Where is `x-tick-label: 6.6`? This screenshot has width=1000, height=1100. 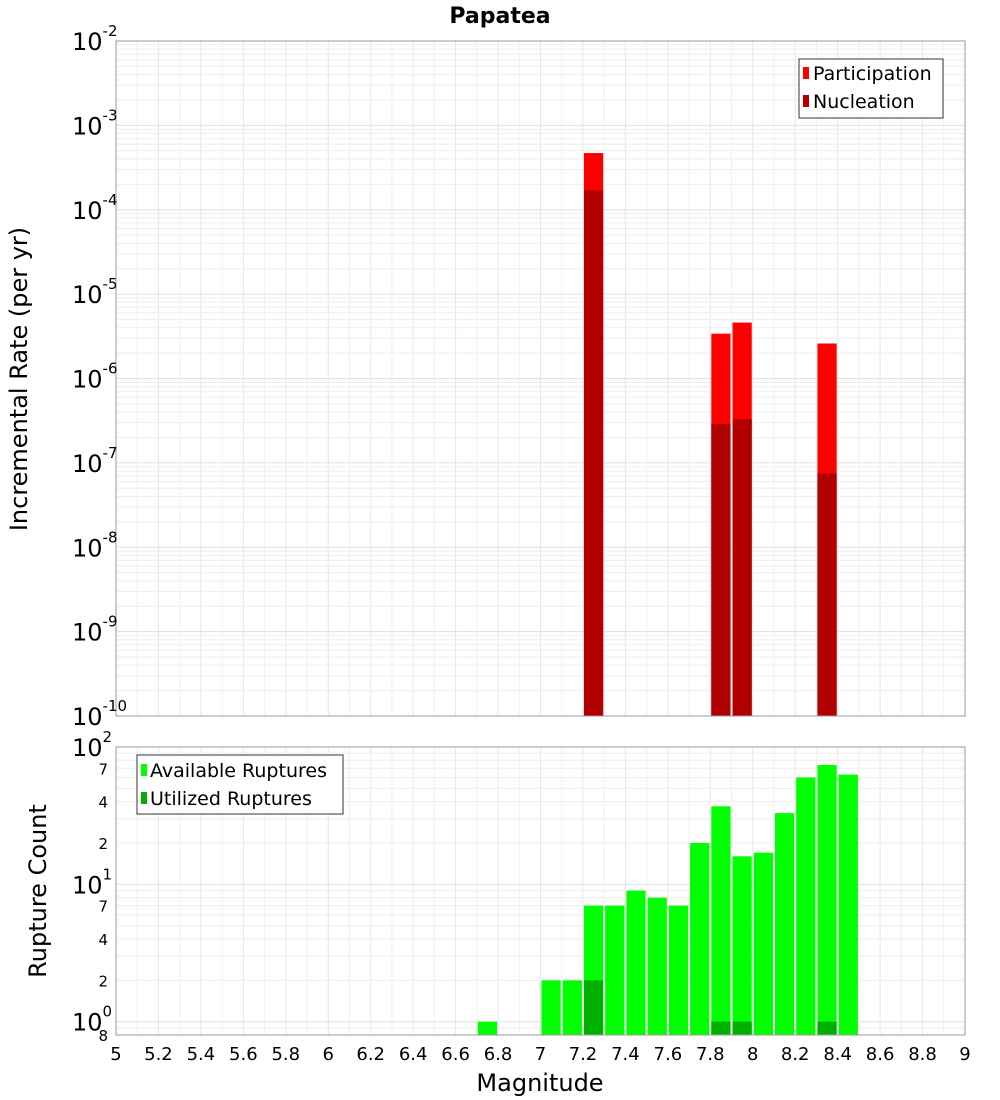
x-tick-label: 6.6 is located at coordinates (455, 1054).